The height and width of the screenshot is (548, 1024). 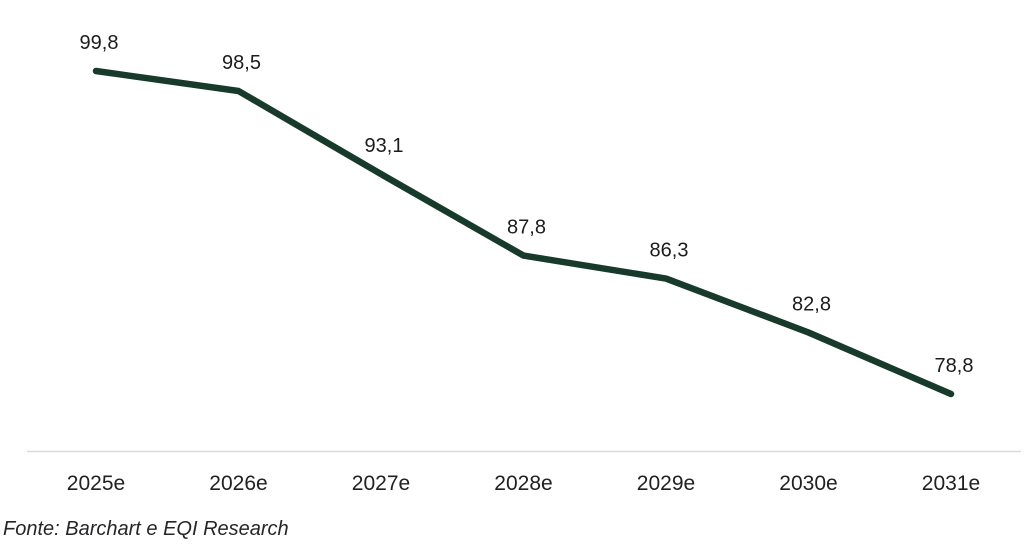 I want to click on data-point-label: 98,5, so click(x=241, y=63).